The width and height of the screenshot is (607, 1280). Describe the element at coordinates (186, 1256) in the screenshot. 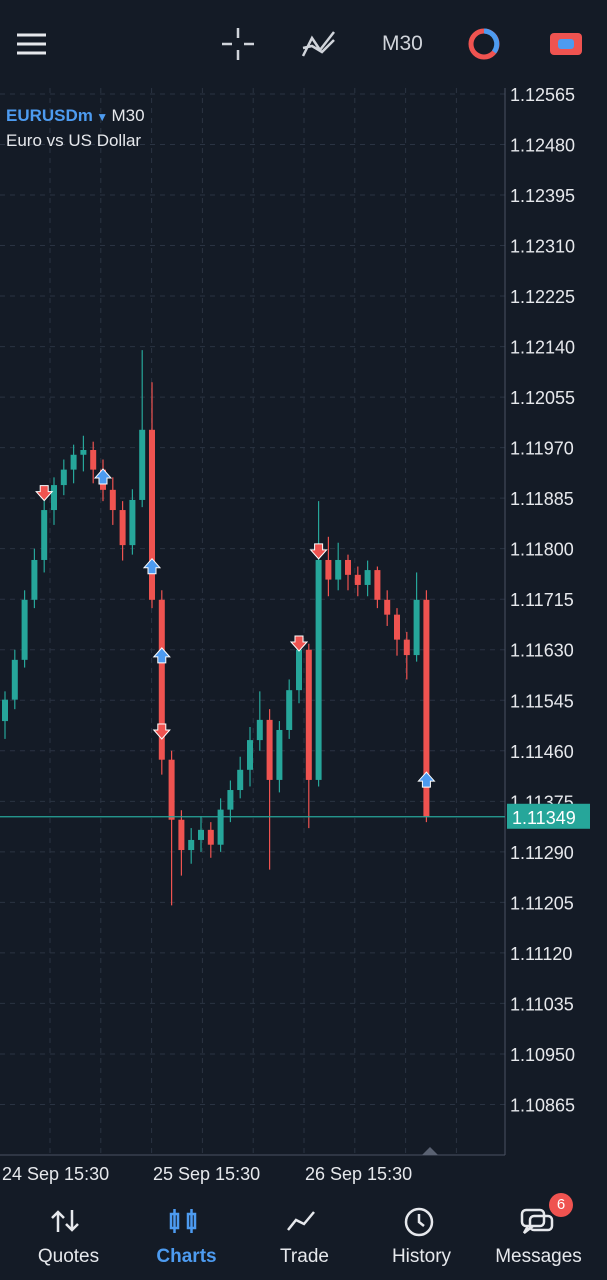

I see `nav-label: Charts` at that location.